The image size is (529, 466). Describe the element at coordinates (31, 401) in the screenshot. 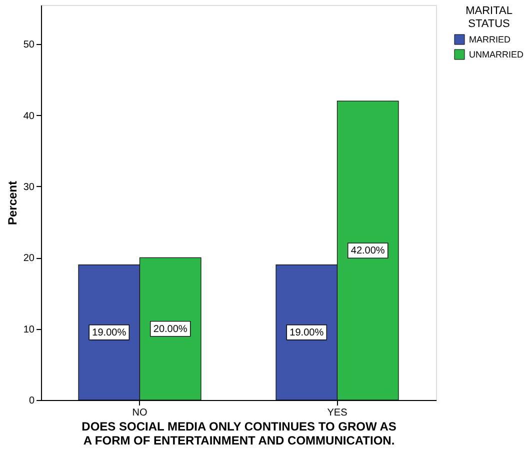

I see `y-tick-label: 0` at that location.